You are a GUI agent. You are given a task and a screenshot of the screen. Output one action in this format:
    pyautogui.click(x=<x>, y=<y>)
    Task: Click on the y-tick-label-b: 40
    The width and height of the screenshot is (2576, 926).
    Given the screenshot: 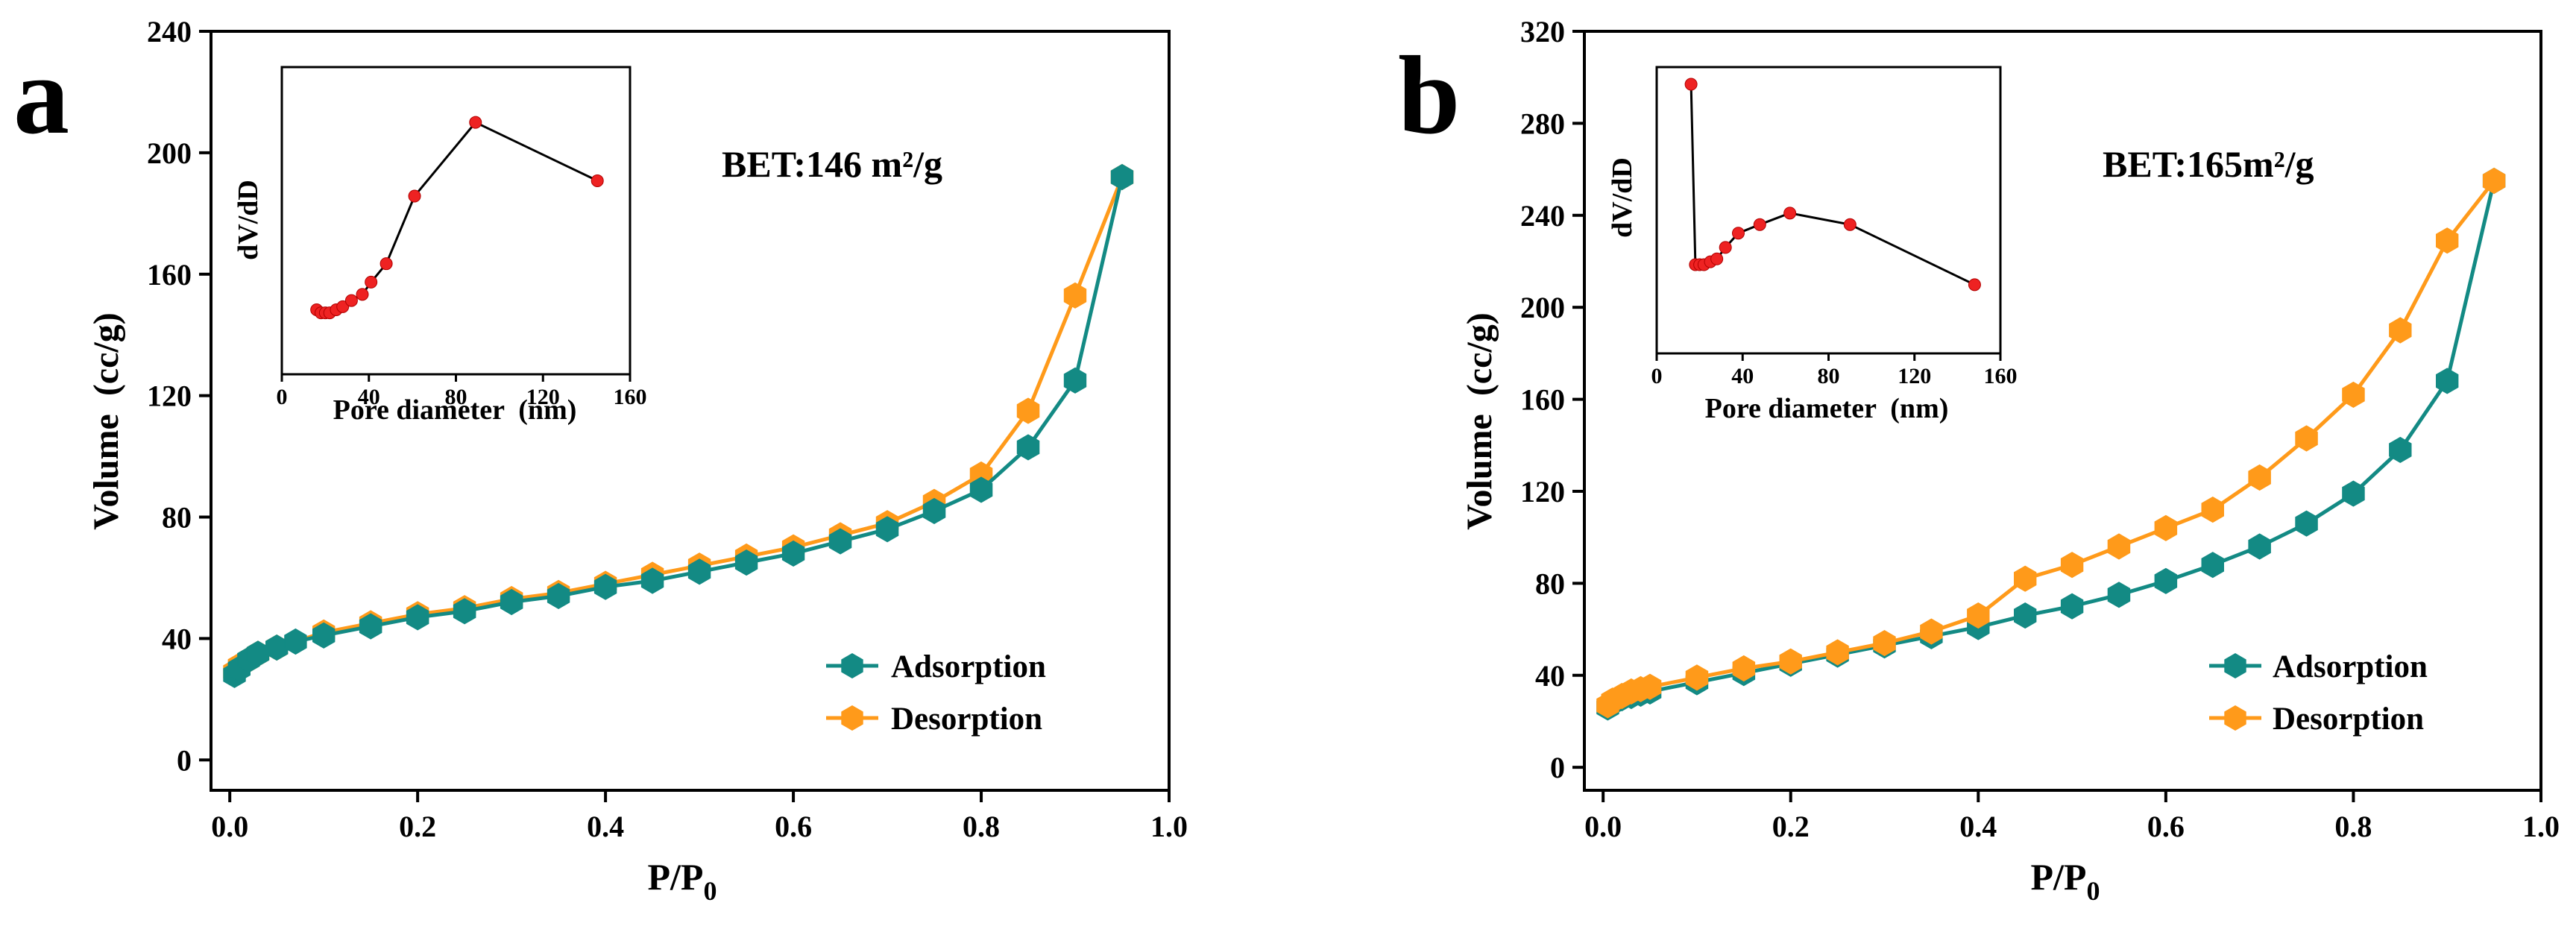 What is the action you would take?
    pyautogui.click(x=1550, y=676)
    